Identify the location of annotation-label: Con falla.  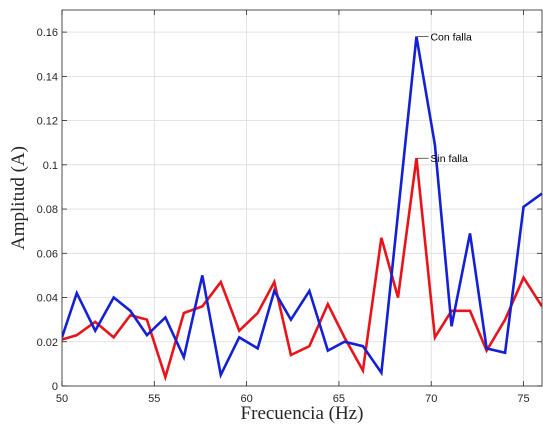
(451, 38).